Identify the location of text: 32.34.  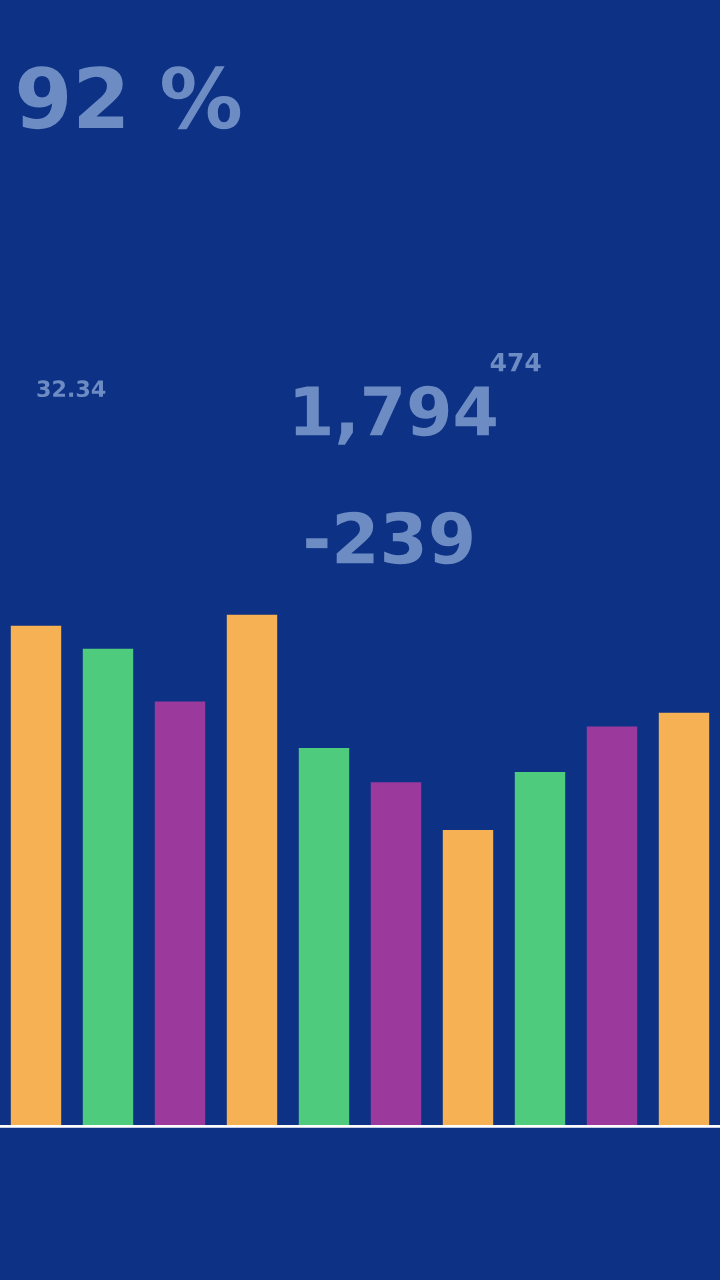
(71, 389).